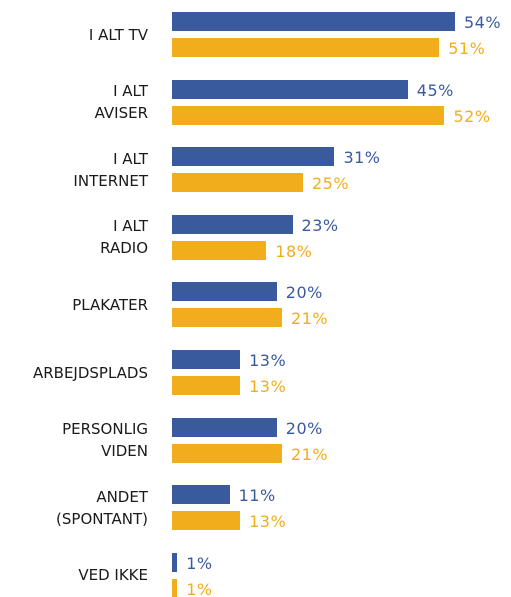  Describe the element at coordinates (105, 440) in the screenshot. I see `category-label: PERSONLIG VIDEN` at that location.